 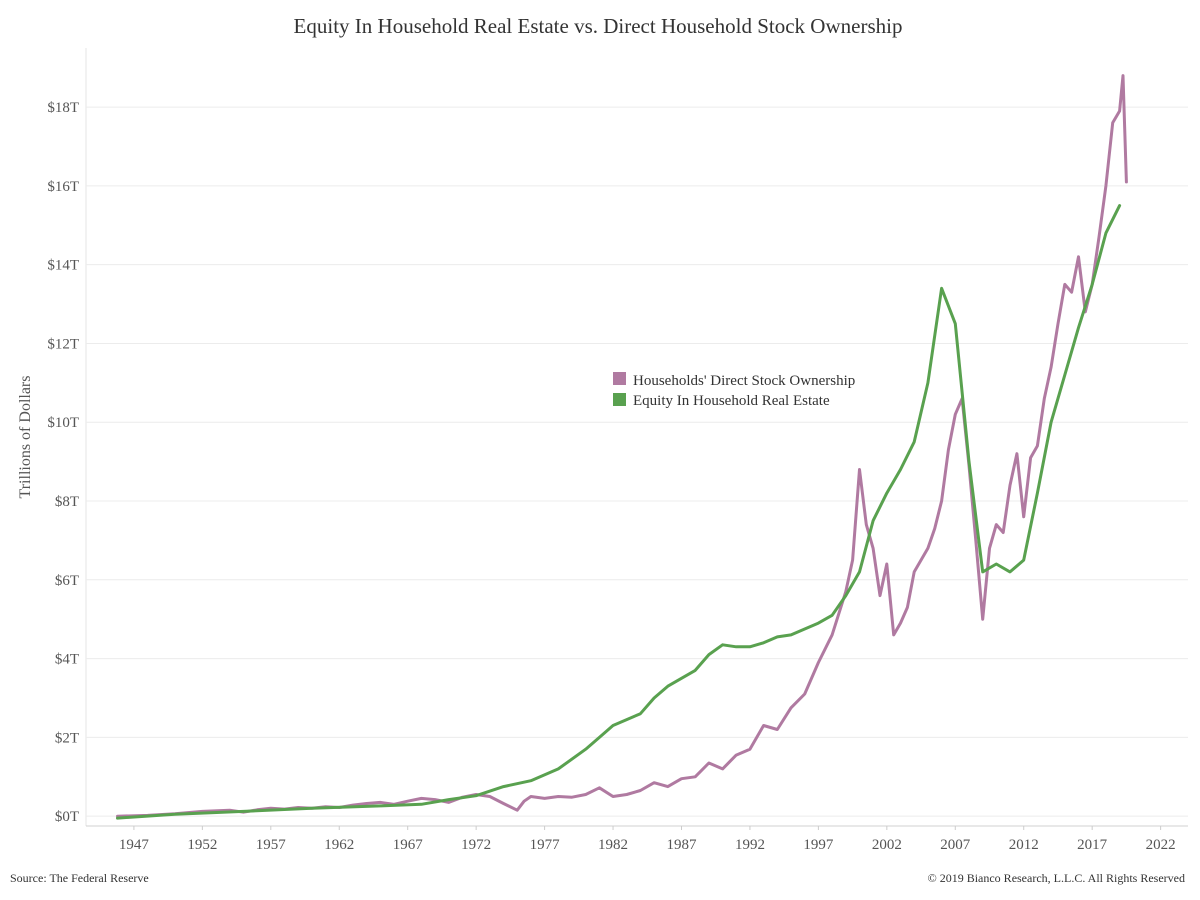 What do you see at coordinates (750, 845) in the screenshot?
I see `x-tick-label: 1992` at bounding box center [750, 845].